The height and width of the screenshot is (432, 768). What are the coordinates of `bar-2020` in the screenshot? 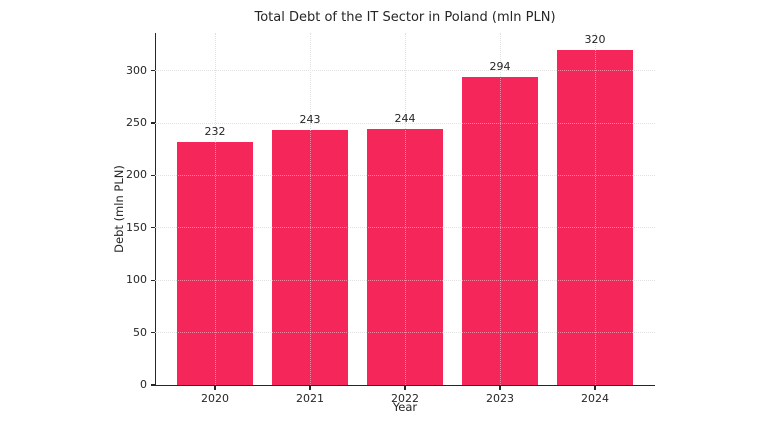 It's located at (215, 263).